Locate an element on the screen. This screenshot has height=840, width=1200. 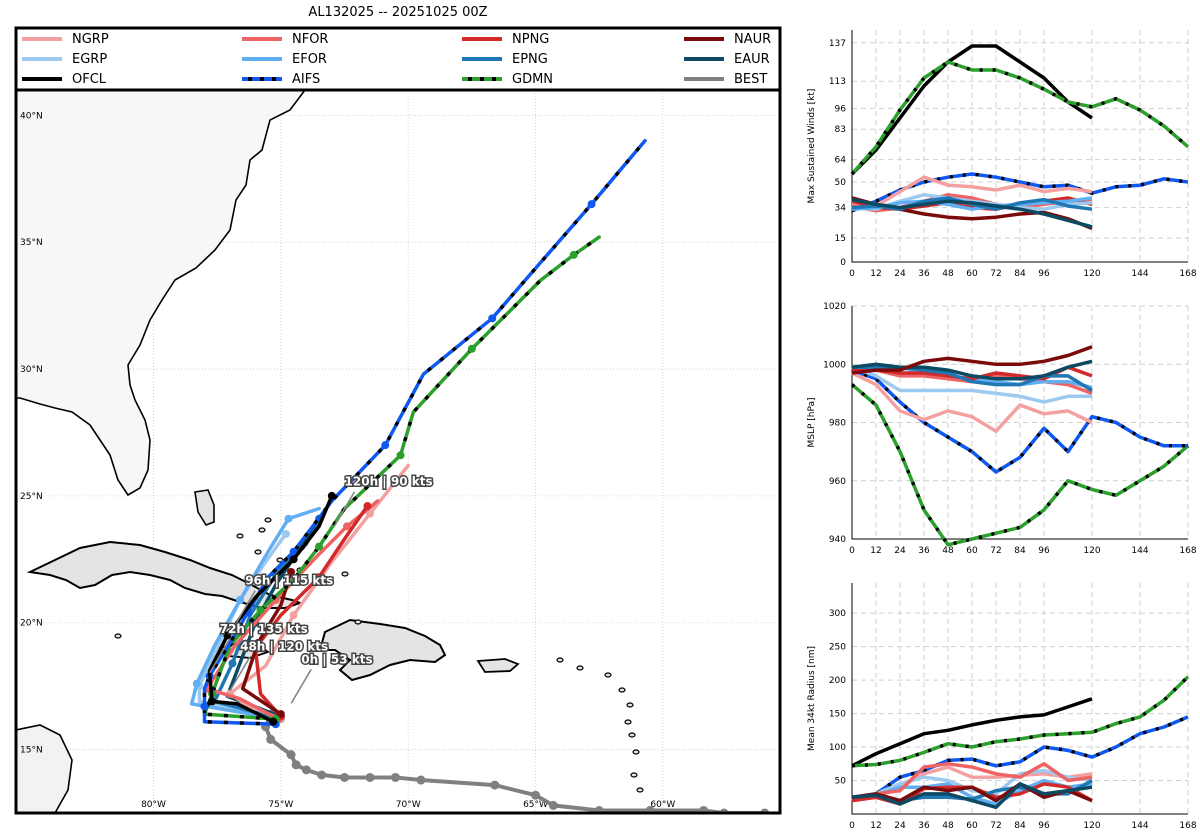
panel-xtick-label: 12 is located at coordinates (875, 826).